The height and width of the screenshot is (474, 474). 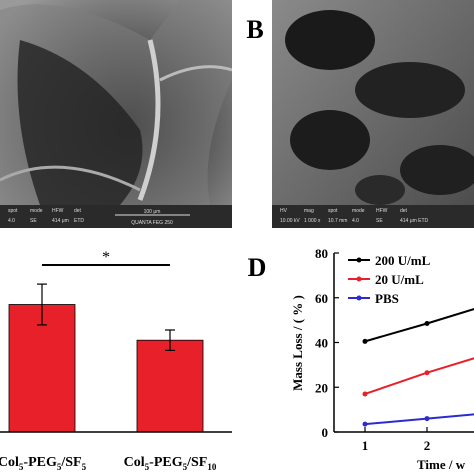 I want to click on instrument-label: QUANTA FEG 250, so click(x=152, y=223).